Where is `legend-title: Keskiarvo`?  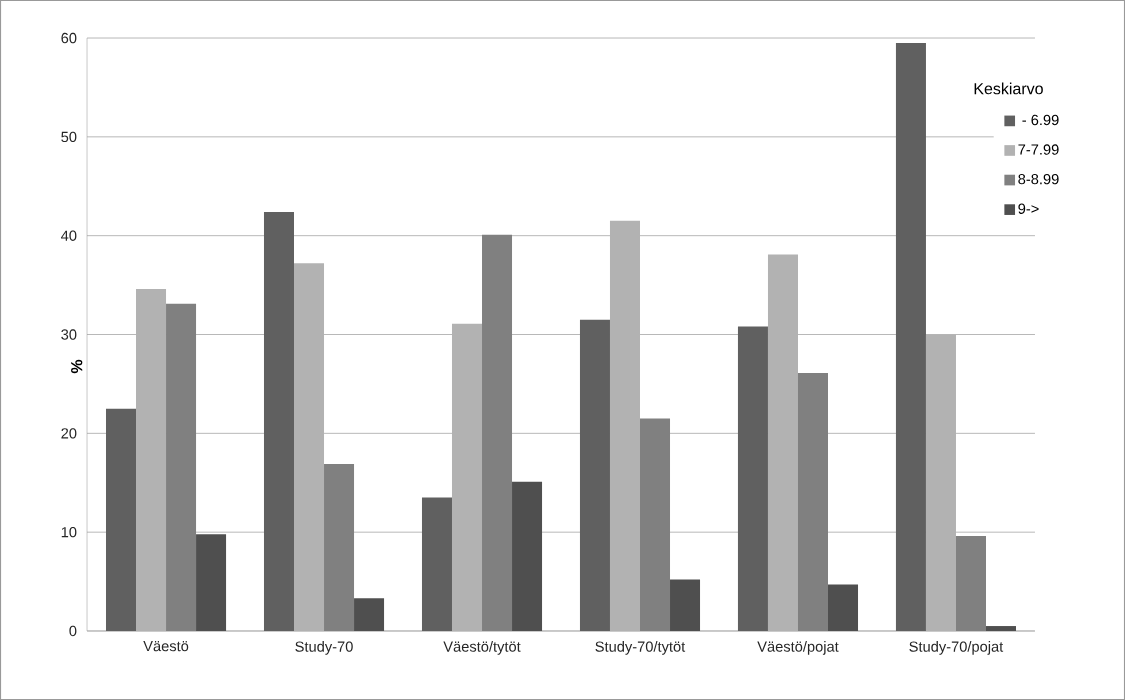
legend-title: Keskiarvo is located at coordinates (1008, 88).